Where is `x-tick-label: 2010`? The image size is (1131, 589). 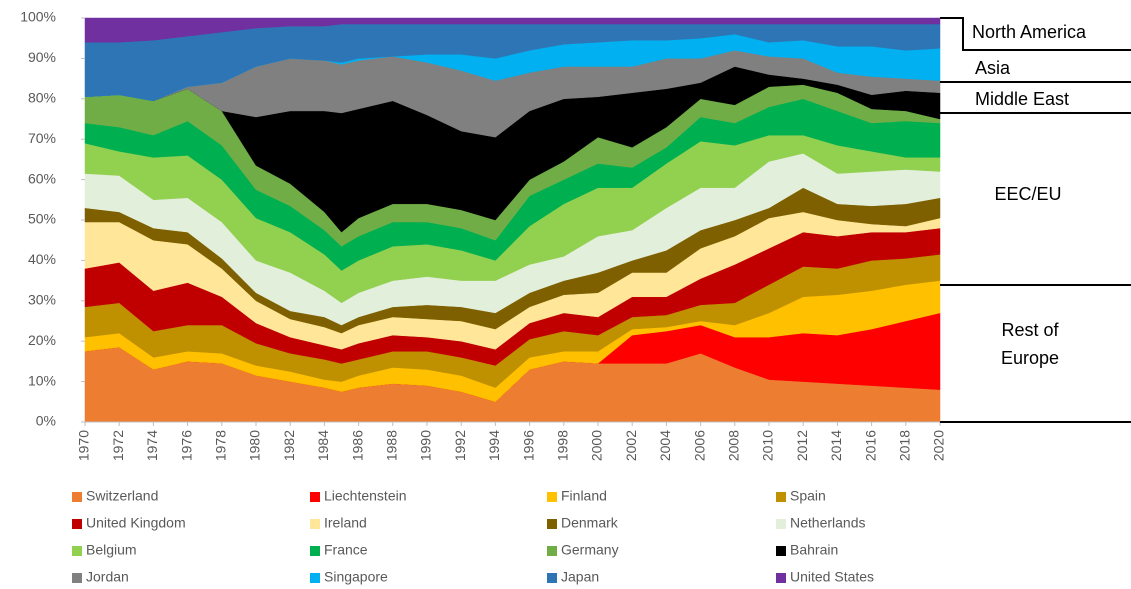
x-tick-label: 2010 is located at coordinates (768, 445).